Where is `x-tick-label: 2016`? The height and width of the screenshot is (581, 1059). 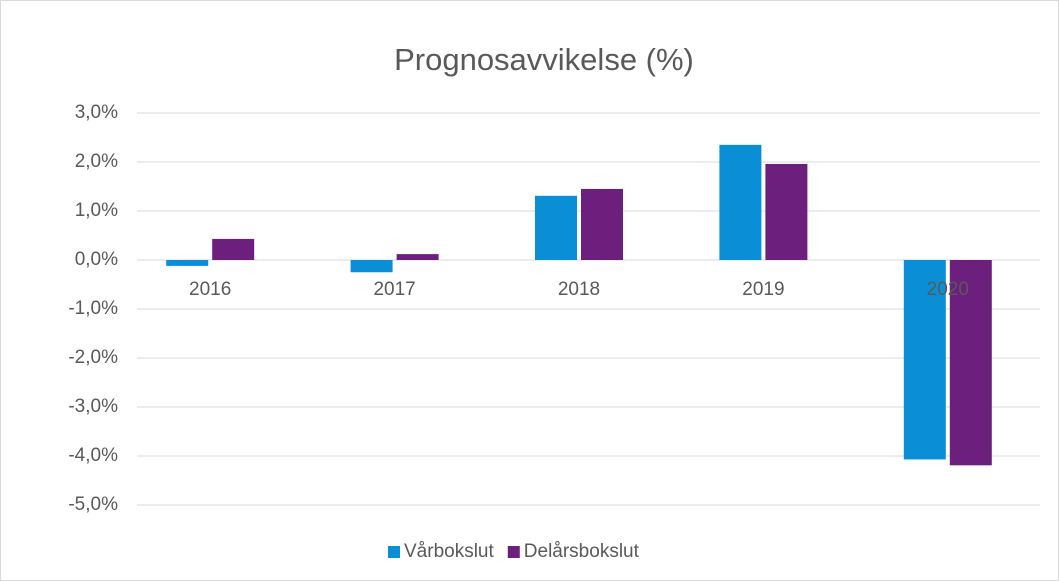
x-tick-label: 2016 is located at coordinates (210, 289).